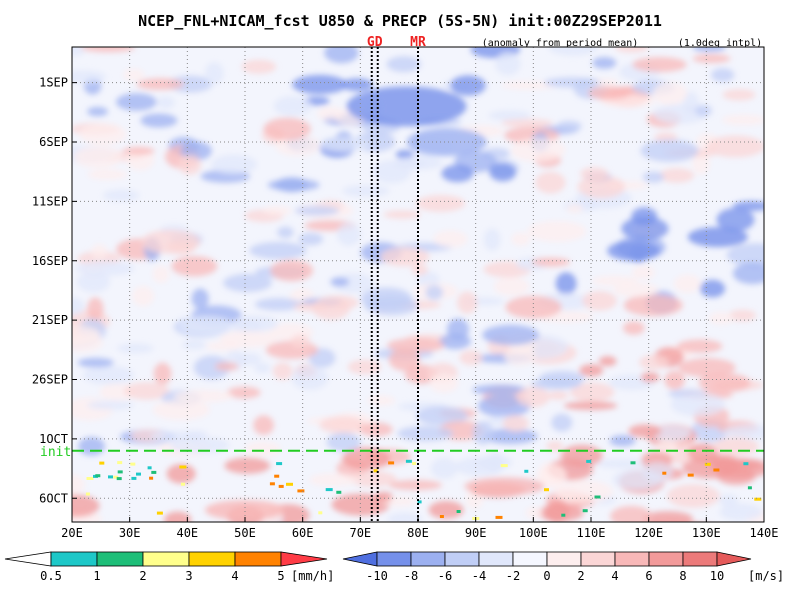 The width and height of the screenshot is (800, 600). I want to click on legend-unit: [mm/h], so click(312, 576).